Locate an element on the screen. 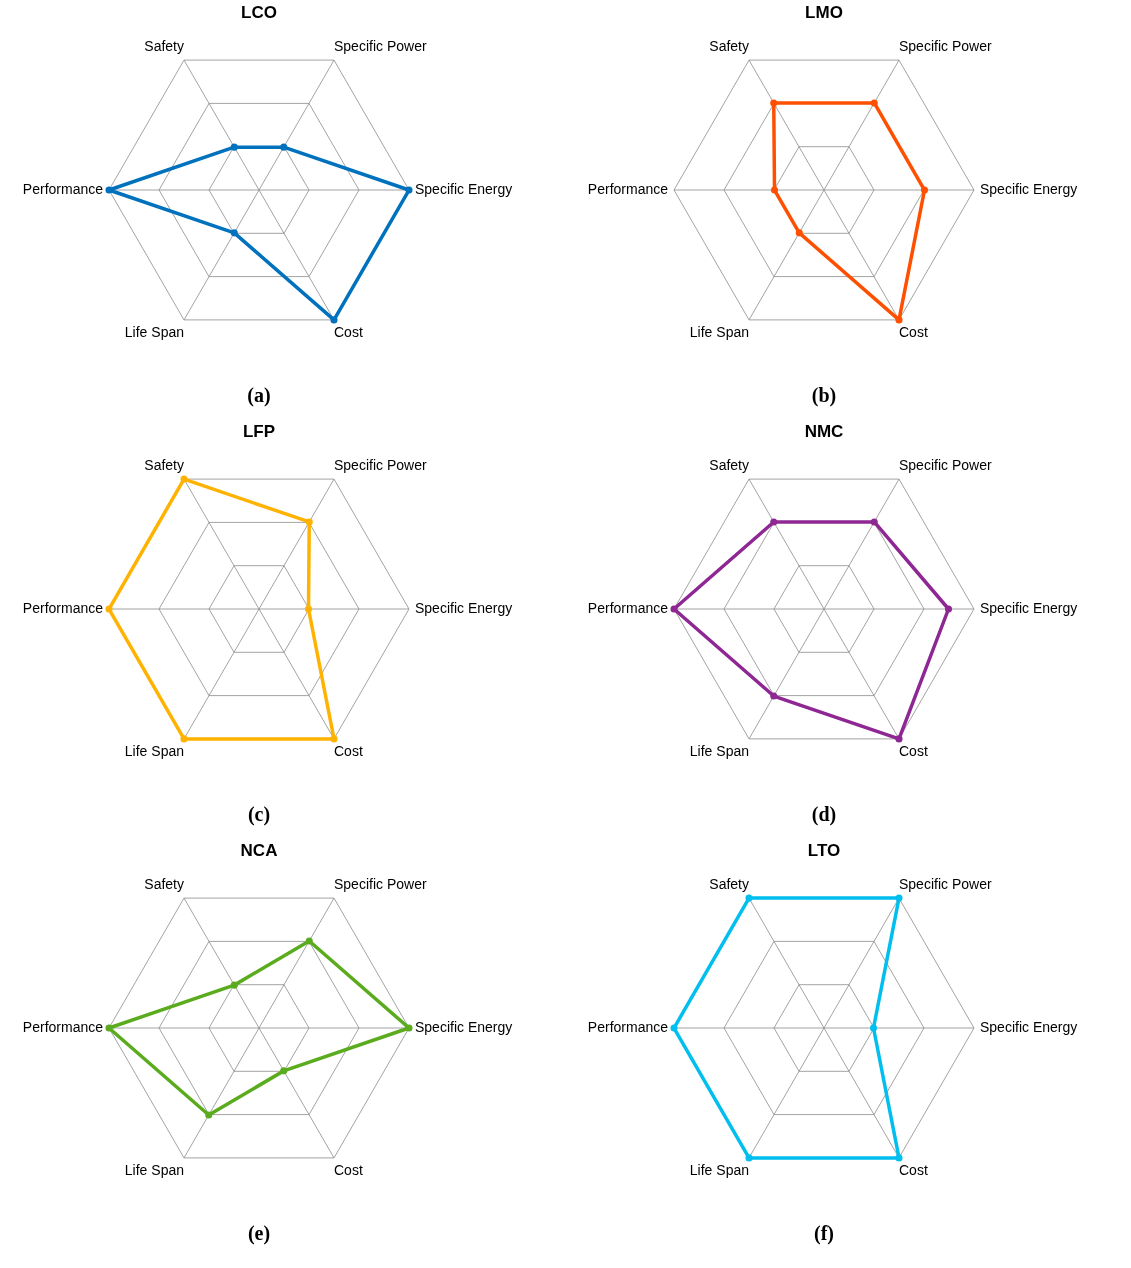 The height and width of the screenshot is (1268, 1131). chart-title: NCA is located at coordinates (259, 850).